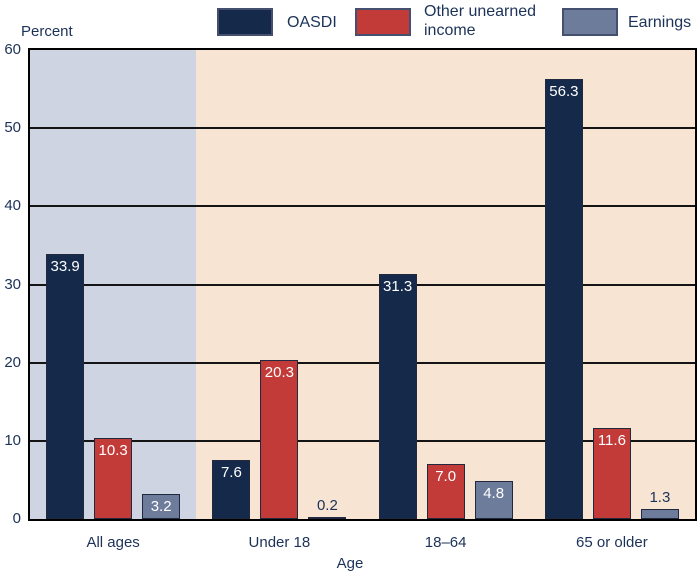 The width and height of the screenshot is (700, 577). I want to click on y-tick-label: 30, so click(12, 284).